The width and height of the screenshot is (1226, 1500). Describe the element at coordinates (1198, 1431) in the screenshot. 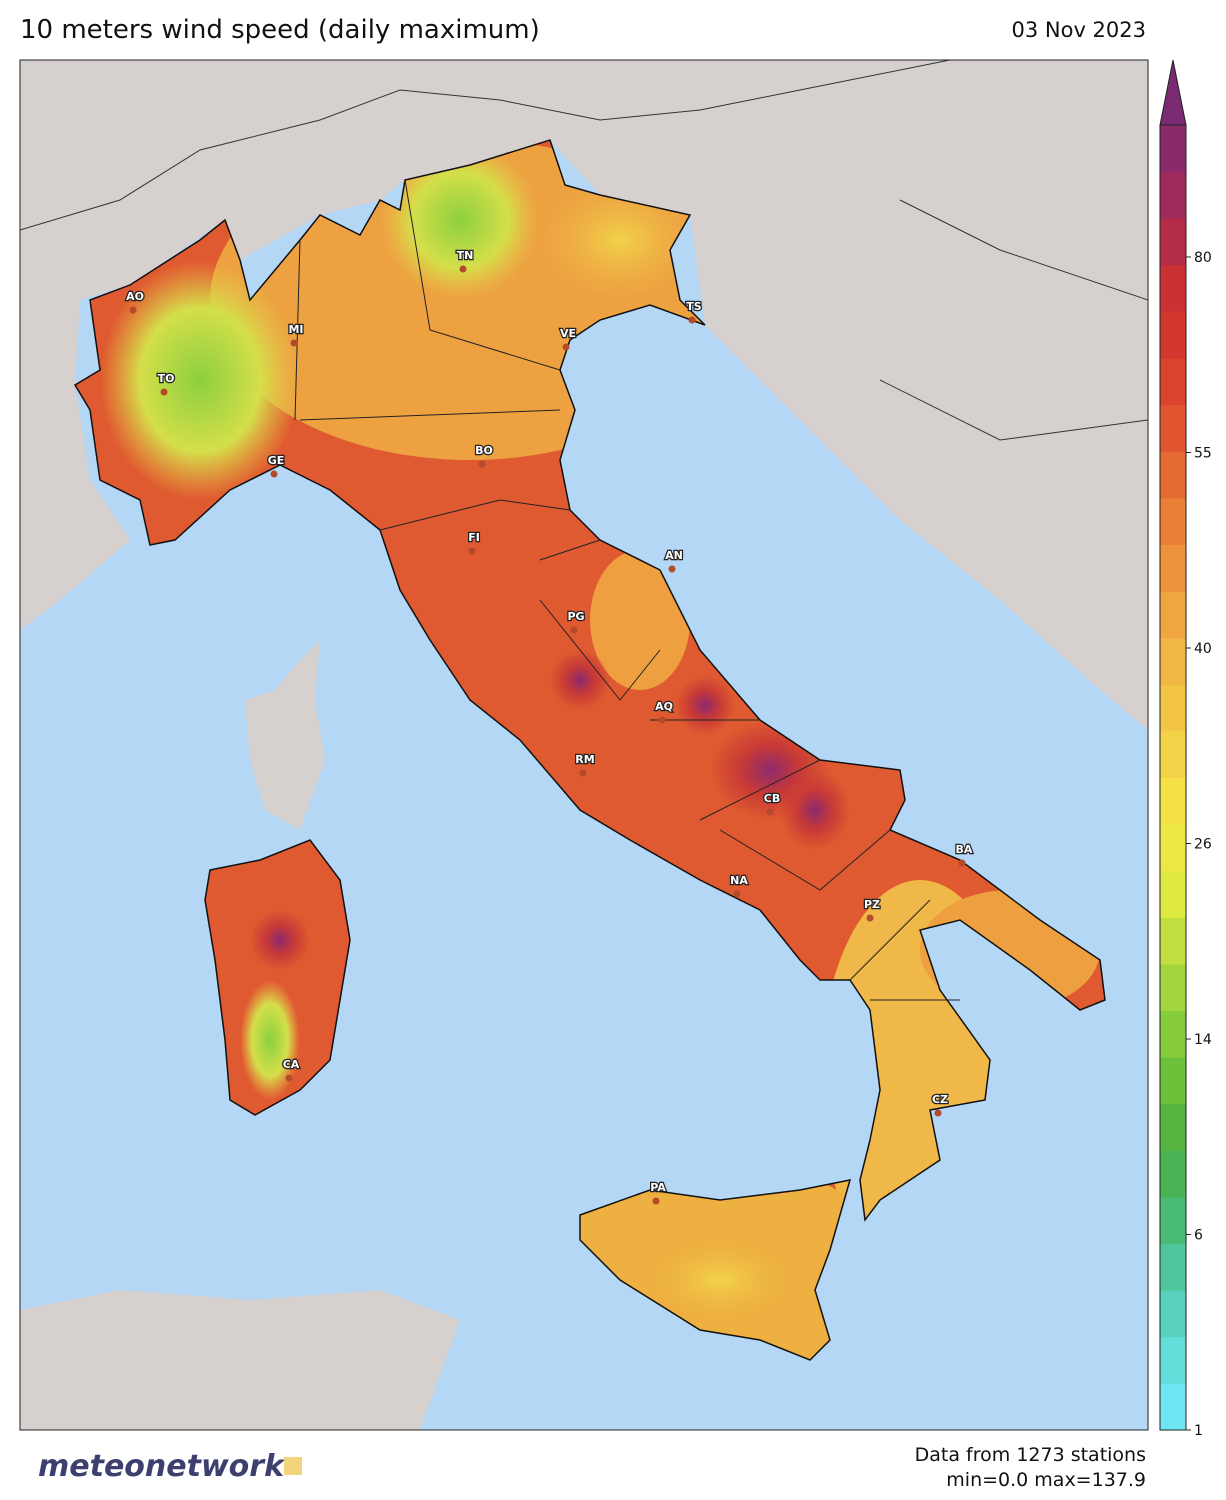

I see `colorbar-tick-label: 1` at that location.